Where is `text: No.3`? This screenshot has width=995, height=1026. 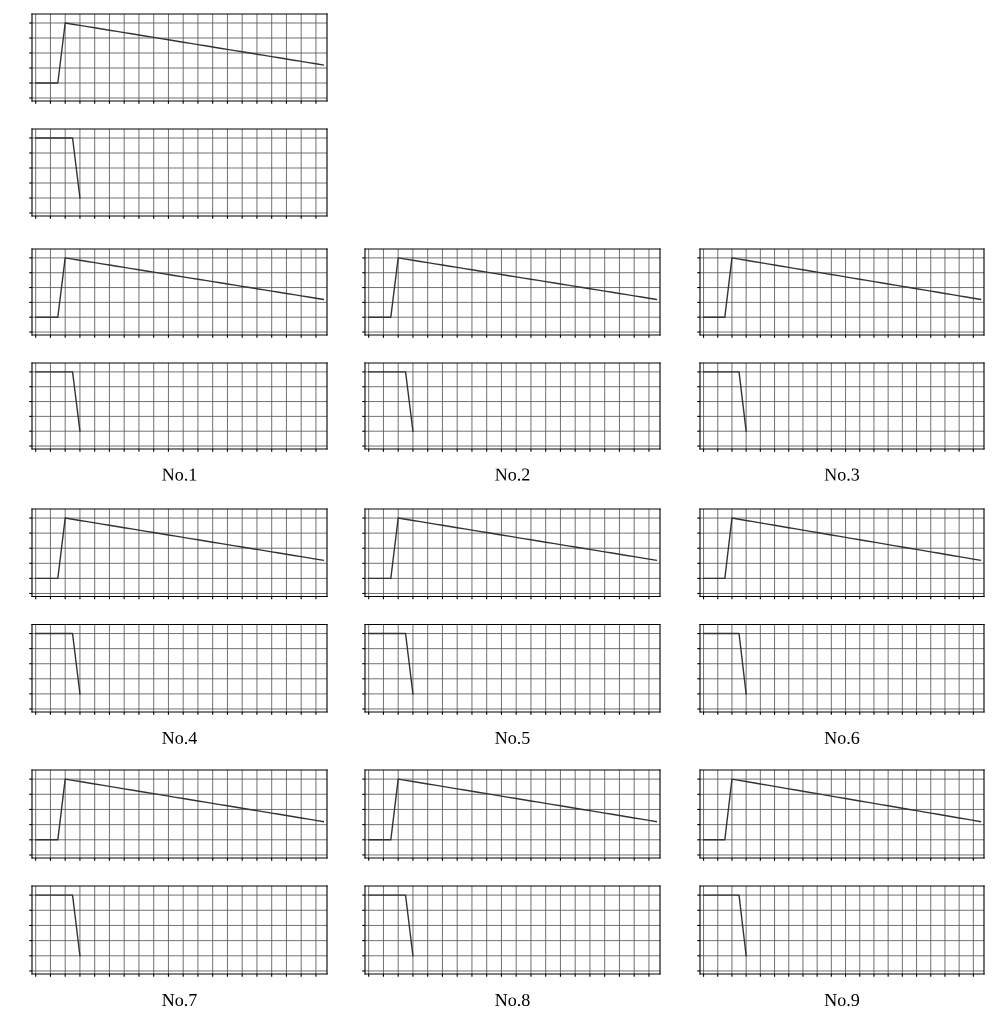 text: No.3 is located at coordinates (842, 474).